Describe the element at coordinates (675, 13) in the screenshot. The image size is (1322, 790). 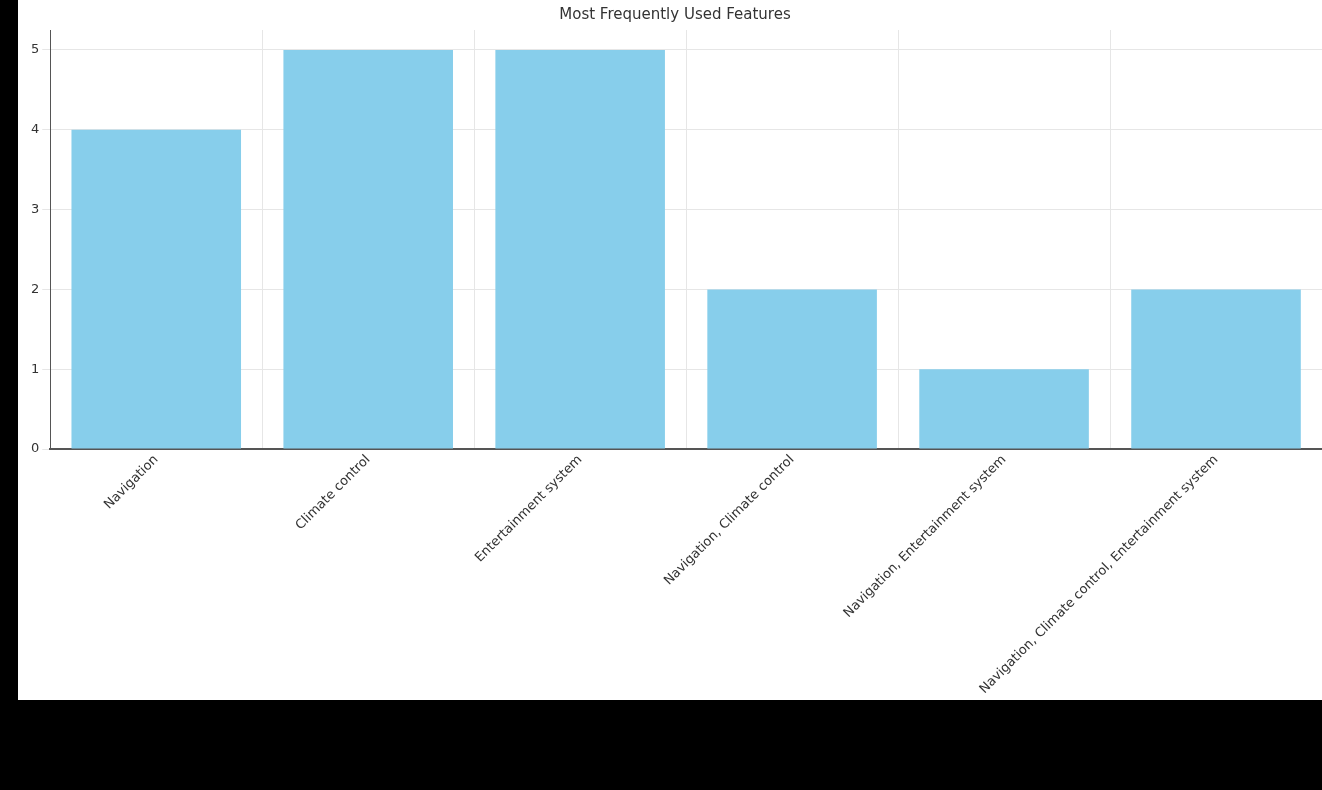
I see `chart-title: Most Frequently Used Features` at that location.